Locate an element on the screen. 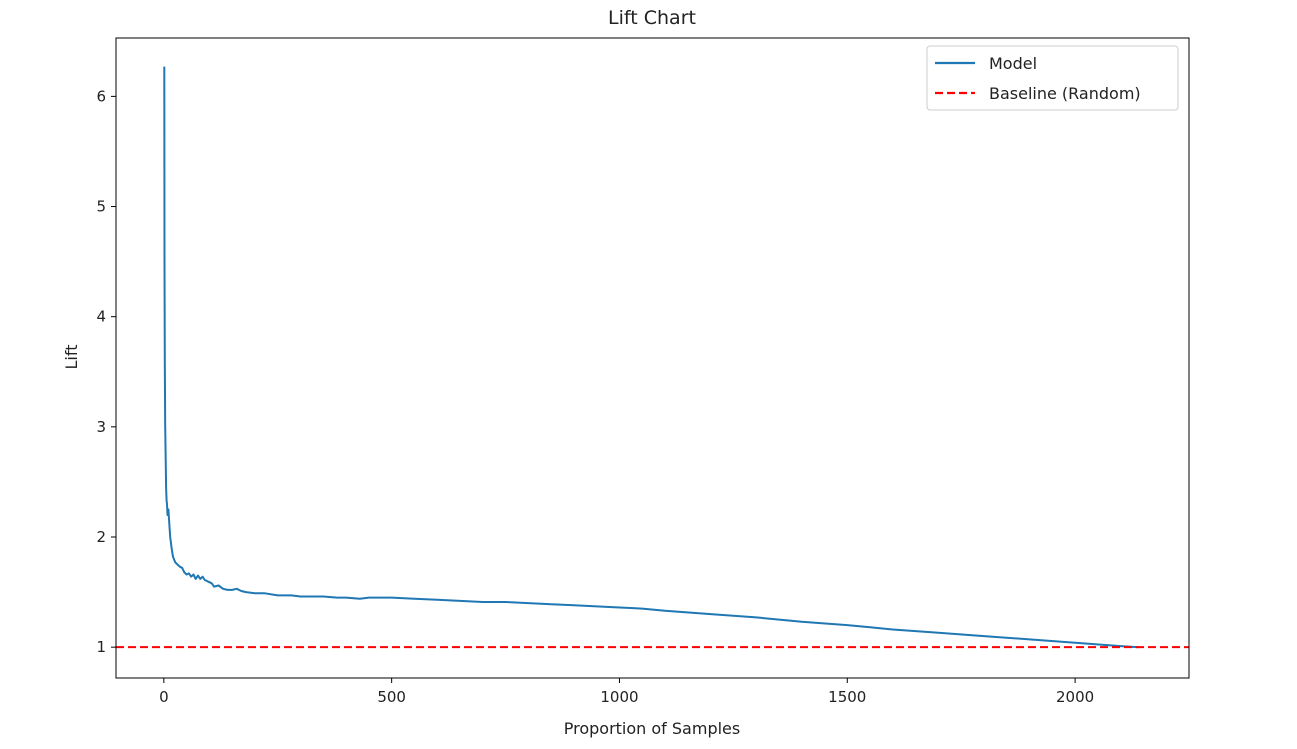 This screenshot has height=749, width=1297. y-tick-label: 4 is located at coordinates (101, 317).